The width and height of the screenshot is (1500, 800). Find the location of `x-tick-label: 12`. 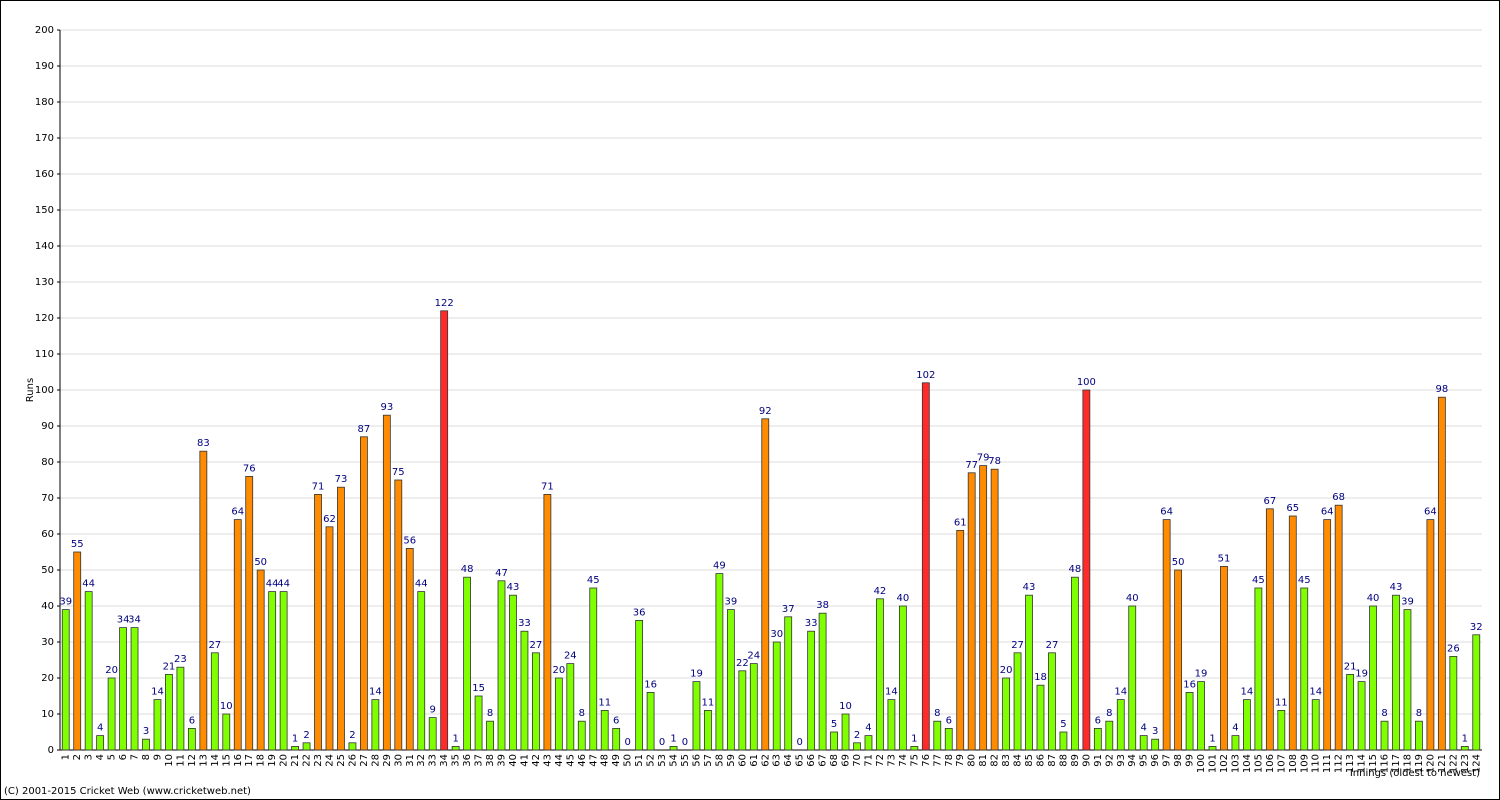

x-tick-label: 12 is located at coordinates (192, 760).